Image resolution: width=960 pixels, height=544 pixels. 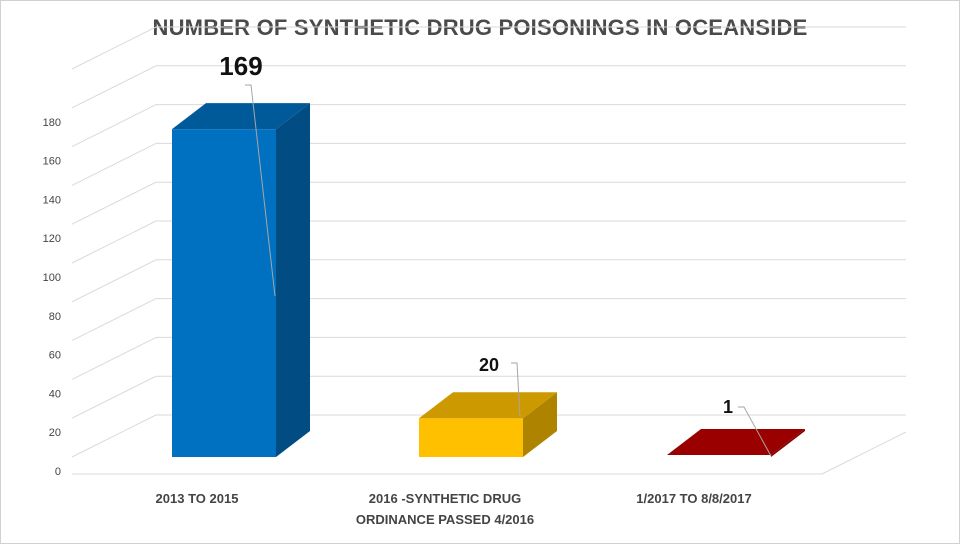 What do you see at coordinates (52, 162) in the screenshot?
I see `y-tick-label: 160` at bounding box center [52, 162].